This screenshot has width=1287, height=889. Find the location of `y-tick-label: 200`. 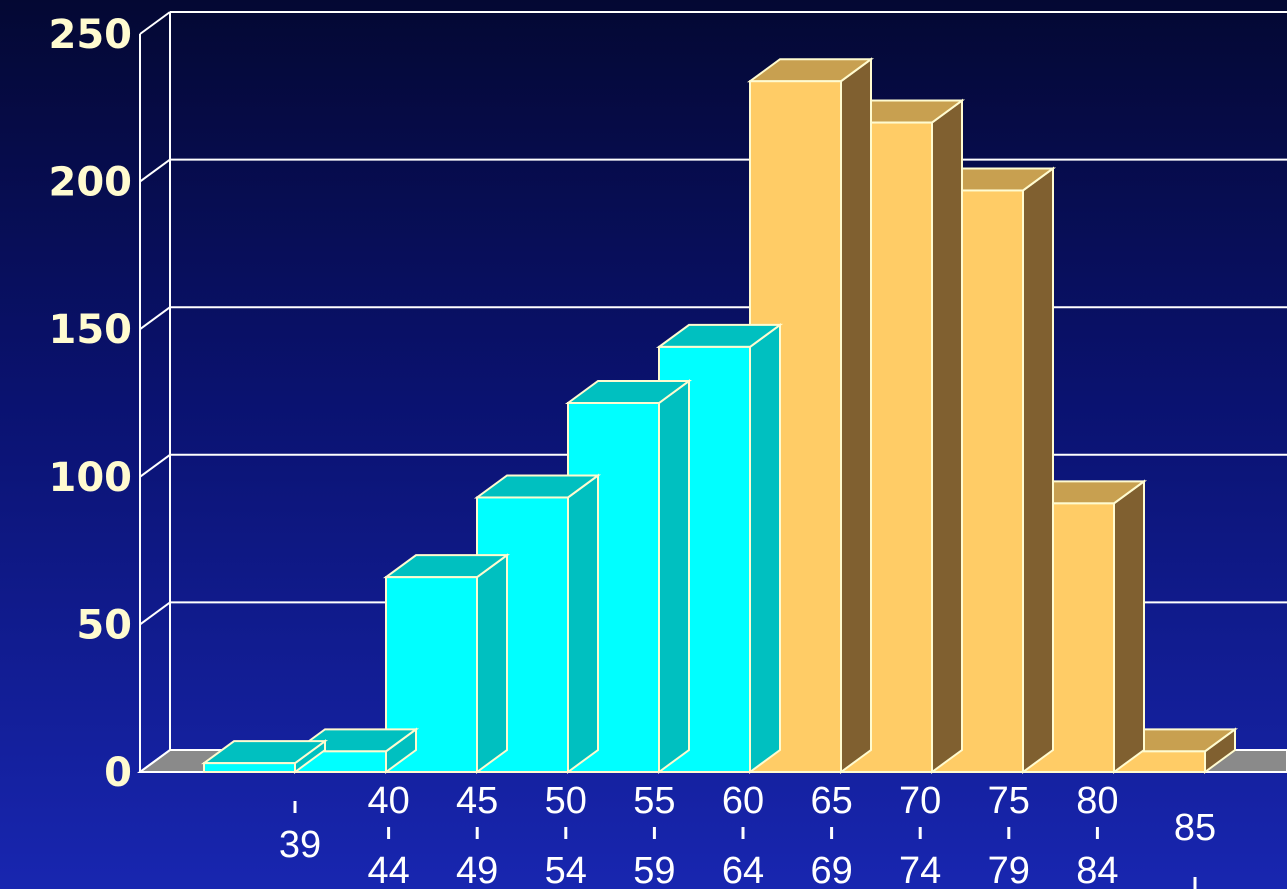

y-tick-label: 200 is located at coordinates (91, 183).